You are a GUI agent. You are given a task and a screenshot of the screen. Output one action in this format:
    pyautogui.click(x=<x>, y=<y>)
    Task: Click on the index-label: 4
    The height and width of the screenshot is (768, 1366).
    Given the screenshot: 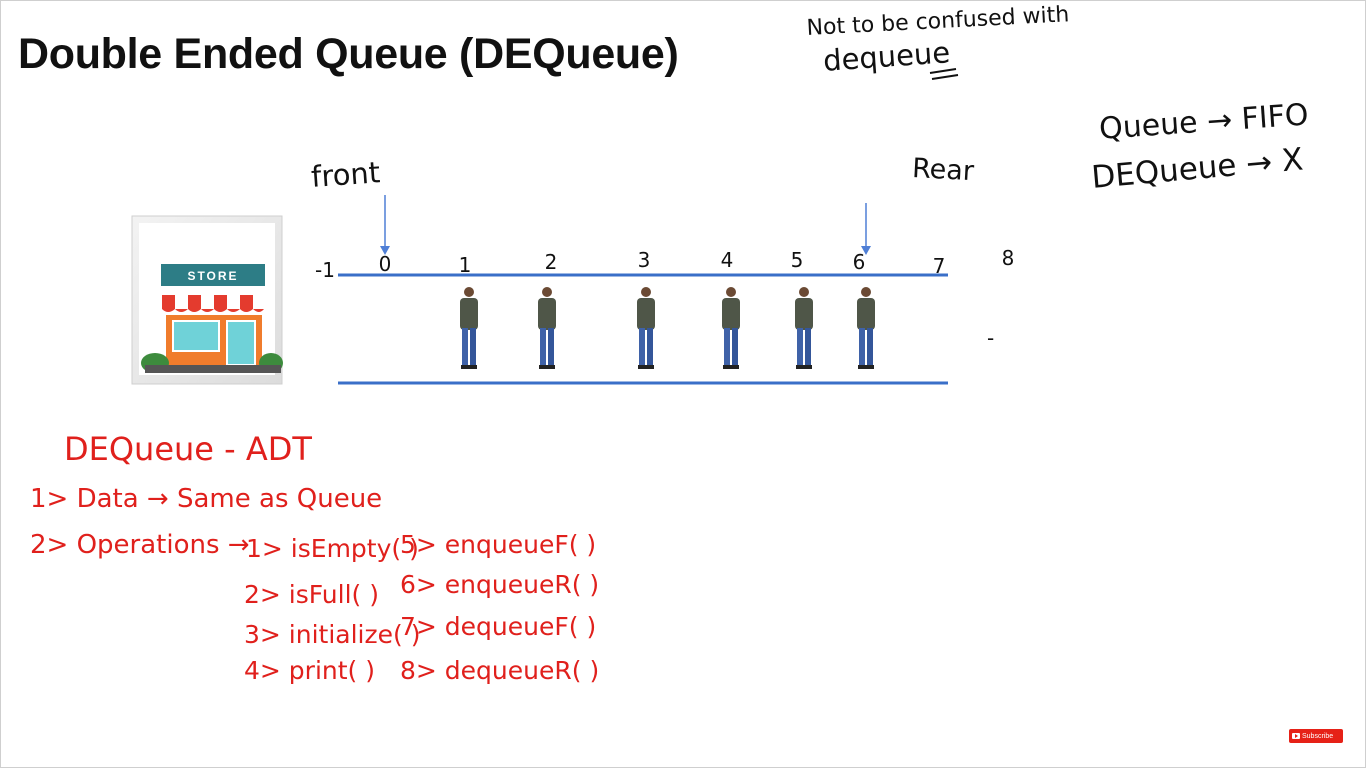 What is the action you would take?
    pyautogui.click(x=727, y=260)
    